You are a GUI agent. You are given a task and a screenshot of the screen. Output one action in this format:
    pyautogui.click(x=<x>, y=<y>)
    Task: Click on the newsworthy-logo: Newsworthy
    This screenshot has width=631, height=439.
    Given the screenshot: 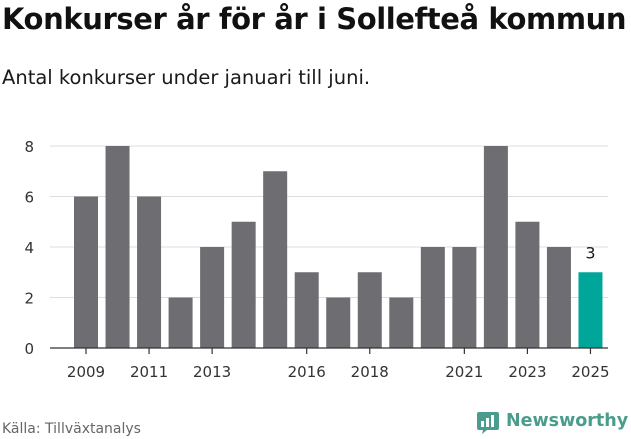 What is the action you would take?
    pyautogui.click(x=552, y=422)
    